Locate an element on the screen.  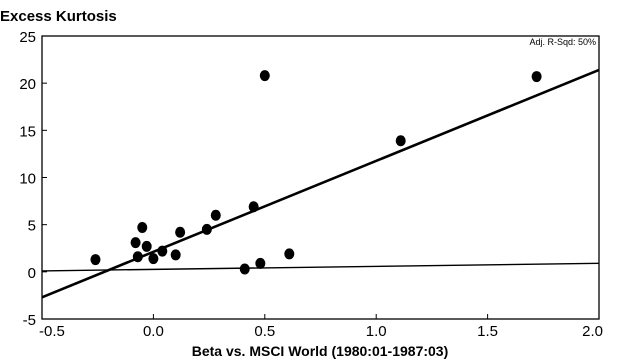
x-tick-label: 0.0 is located at coordinates (153, 331).